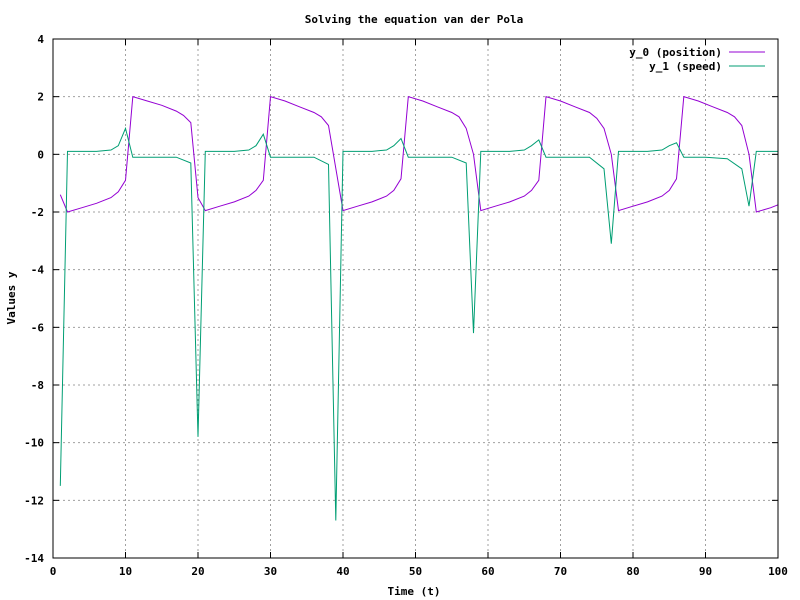 This screenshot has height=600, width=800. Describe the element at coordinates (34, 443) in the screenshot. I see `y-tick-label: -10` at that location.